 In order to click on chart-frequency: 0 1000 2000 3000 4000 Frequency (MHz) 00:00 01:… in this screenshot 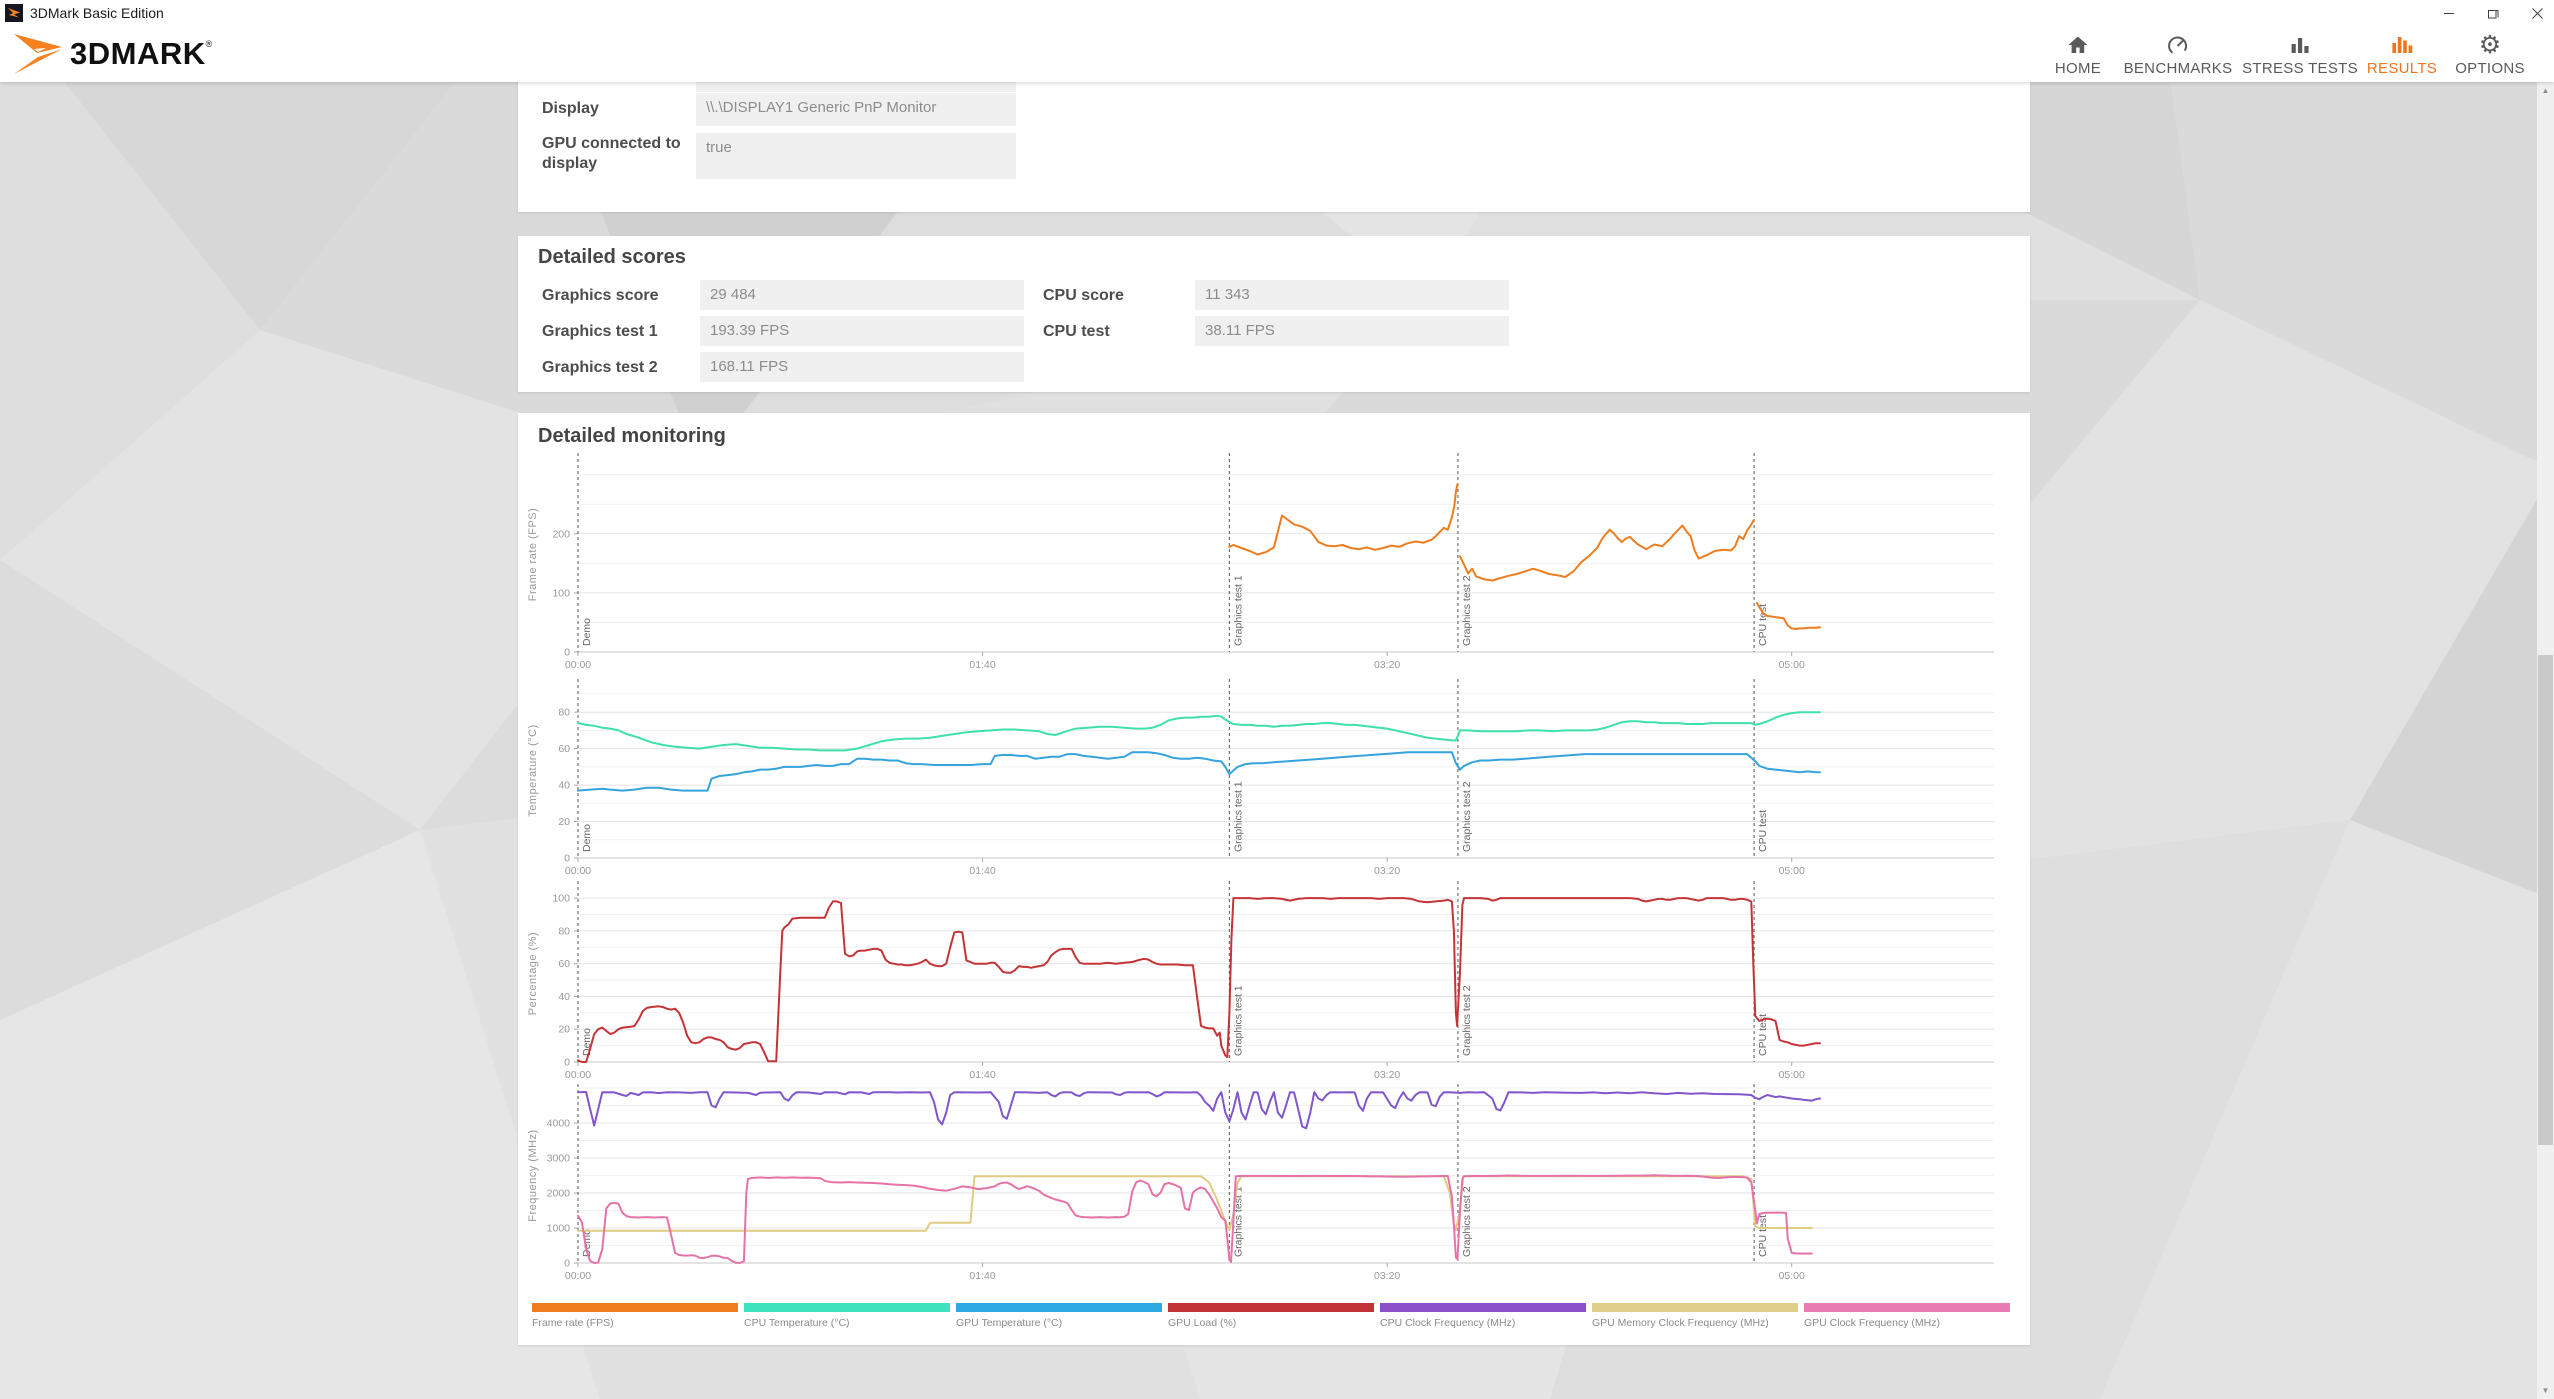, I will do `click(1260, 1183)`.